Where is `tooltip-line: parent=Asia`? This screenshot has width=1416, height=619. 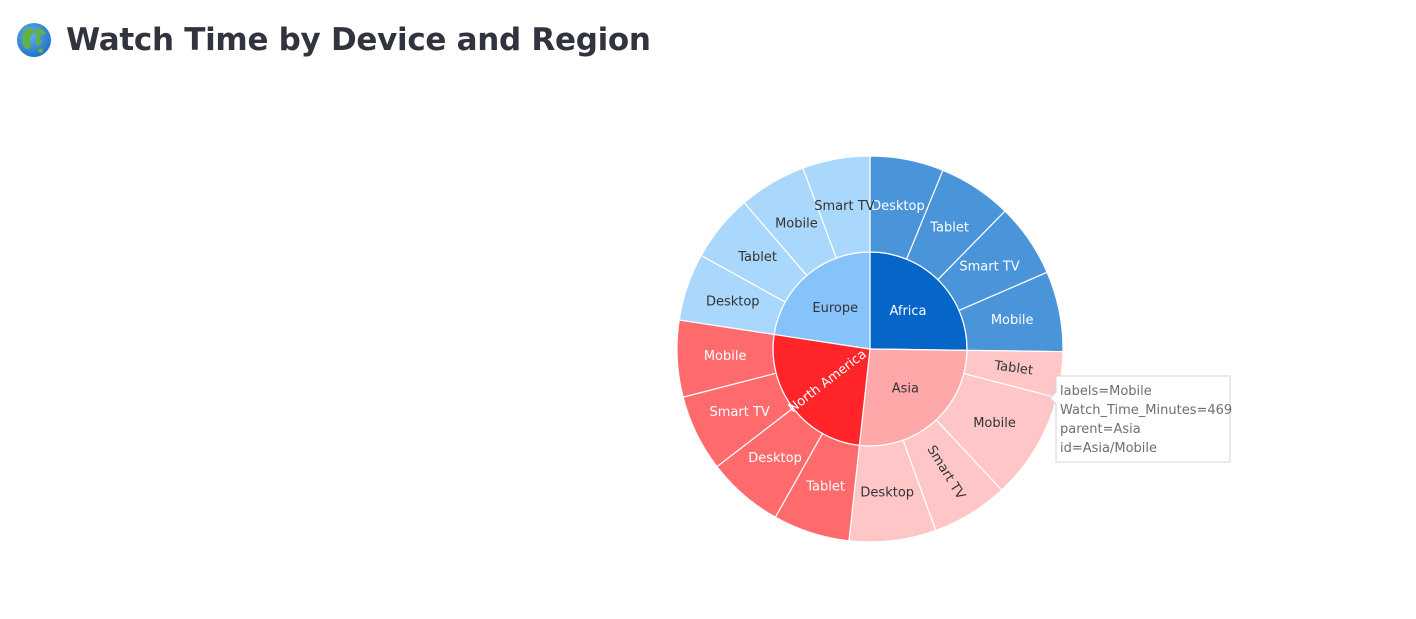
tooltip-line: parent=Asia is located at coordinates (1100, 429).